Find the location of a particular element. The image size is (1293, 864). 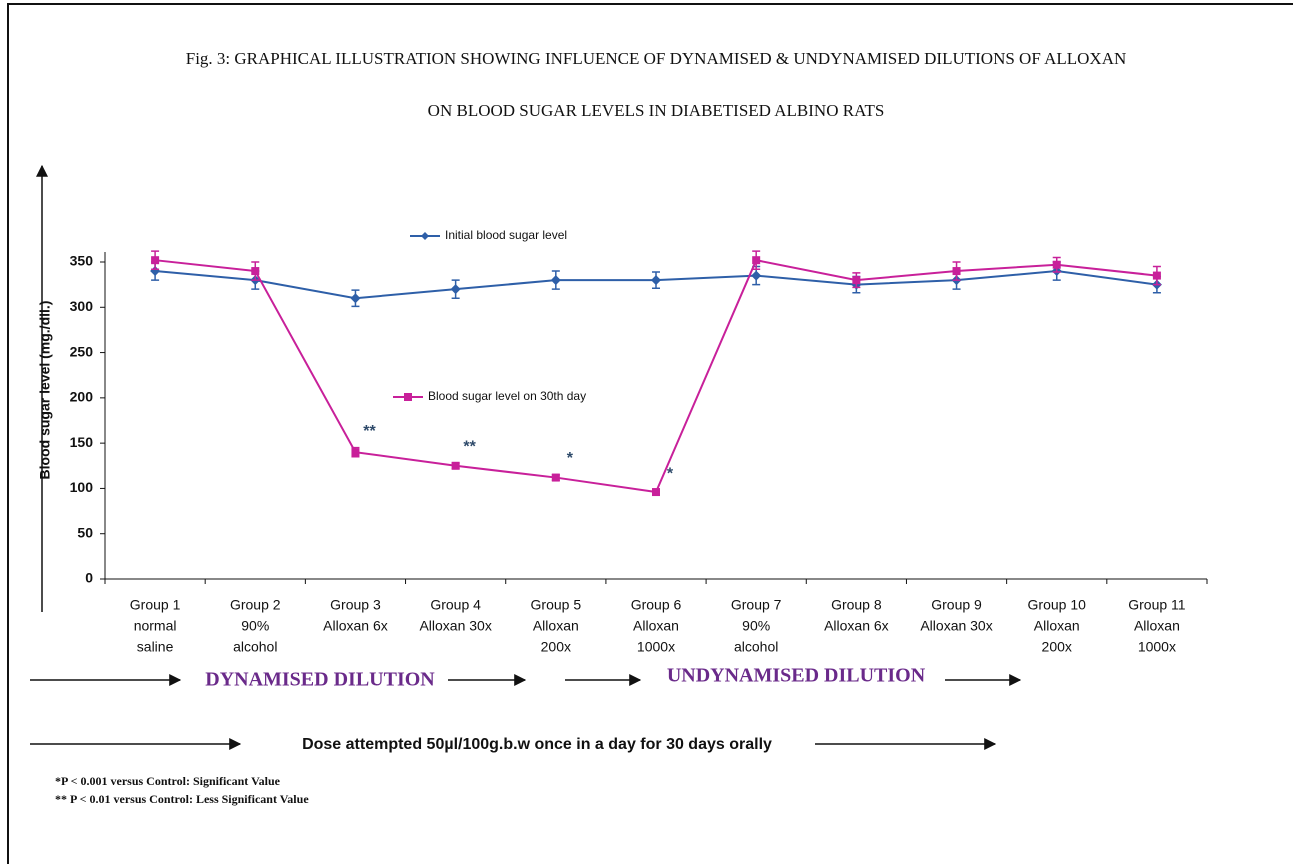

y-tick-label: 50 is located at coordinates (85, 532).